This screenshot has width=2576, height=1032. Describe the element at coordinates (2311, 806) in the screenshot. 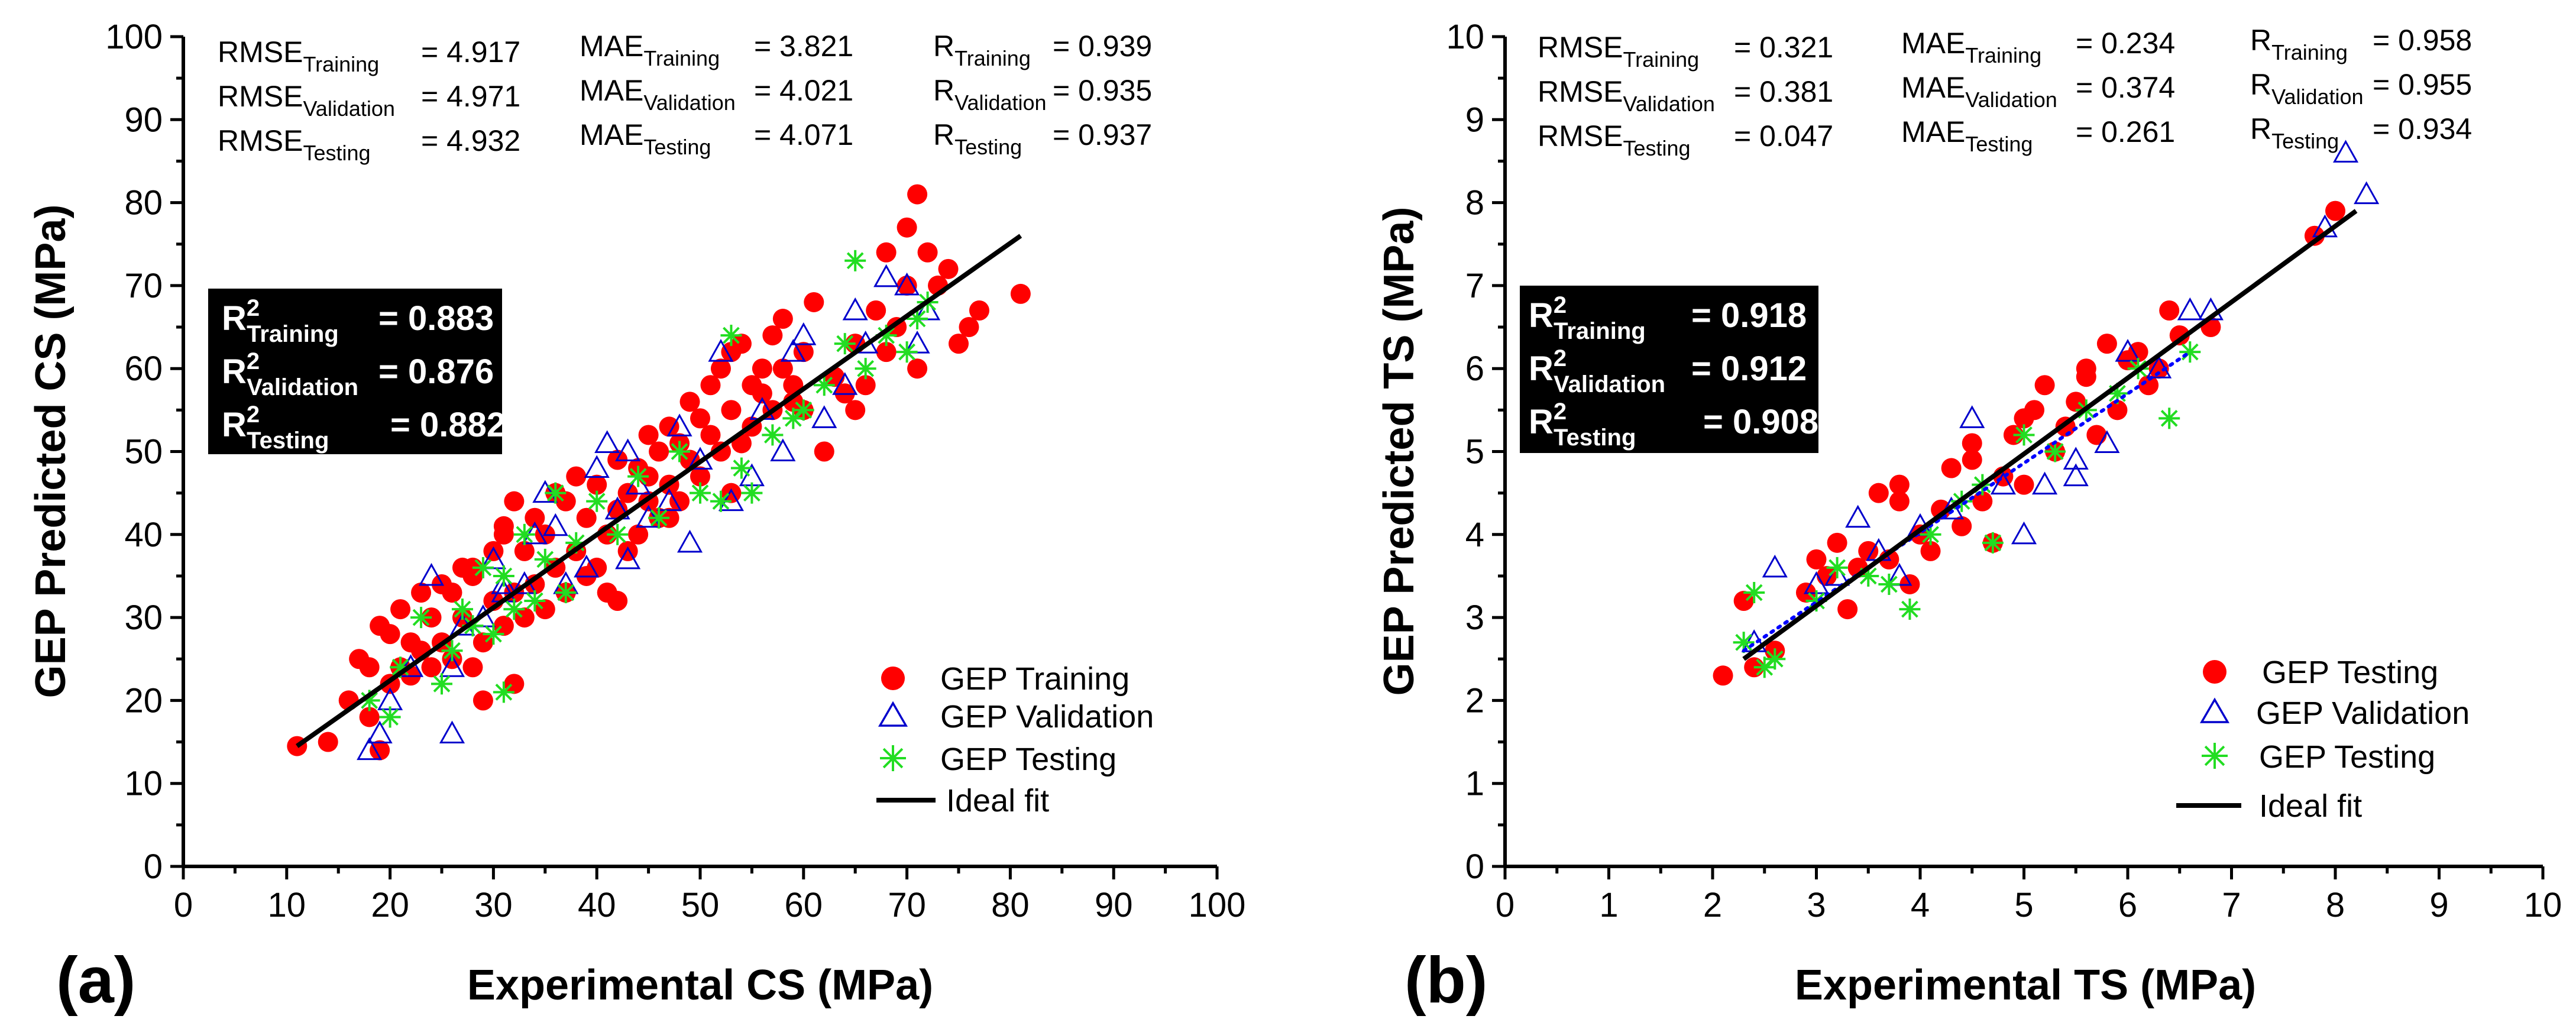

I see `legend-label-ideal: Ideal fit` at that location.